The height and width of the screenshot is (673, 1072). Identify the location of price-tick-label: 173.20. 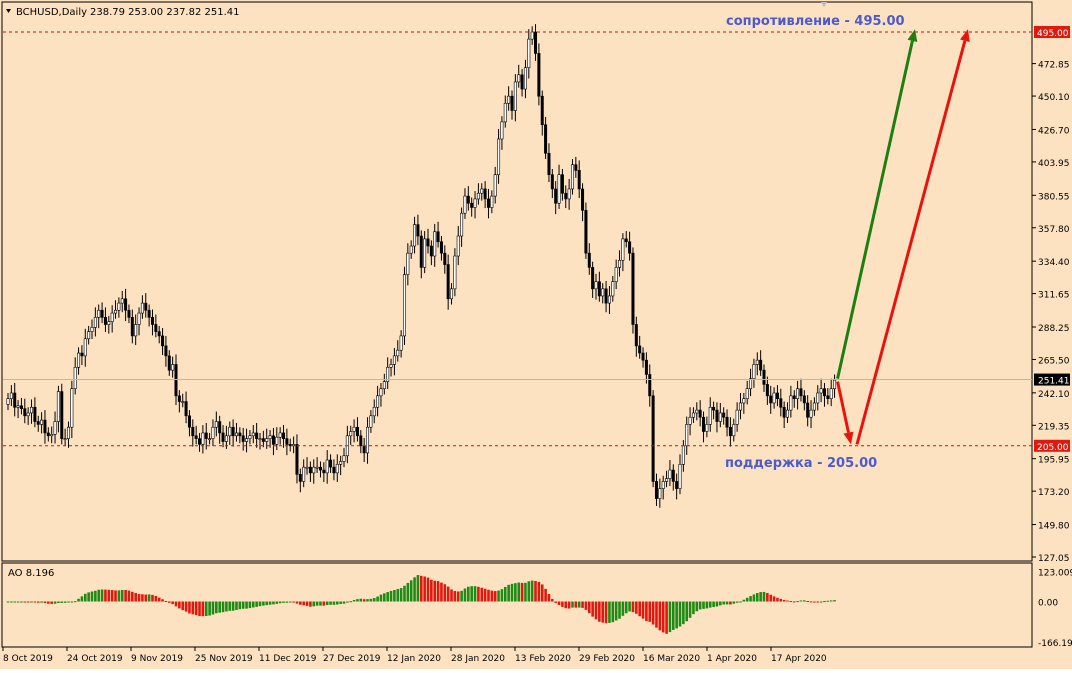
(1054, 493).